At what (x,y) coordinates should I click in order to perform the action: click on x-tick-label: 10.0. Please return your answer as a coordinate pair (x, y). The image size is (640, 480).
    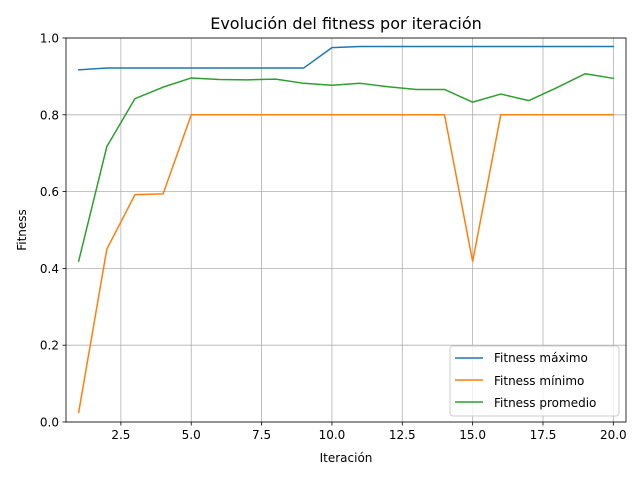
    Looking at the image, I should click on (332, 435).